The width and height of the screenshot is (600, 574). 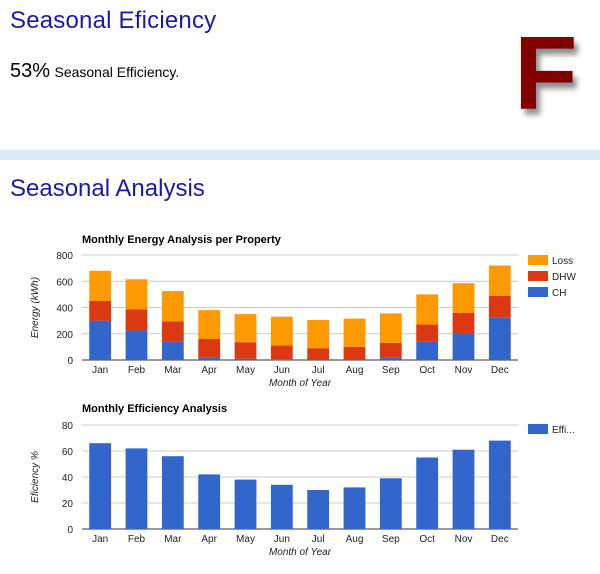 I want to click on bar-ch-nov, so click(x=463, y=346).